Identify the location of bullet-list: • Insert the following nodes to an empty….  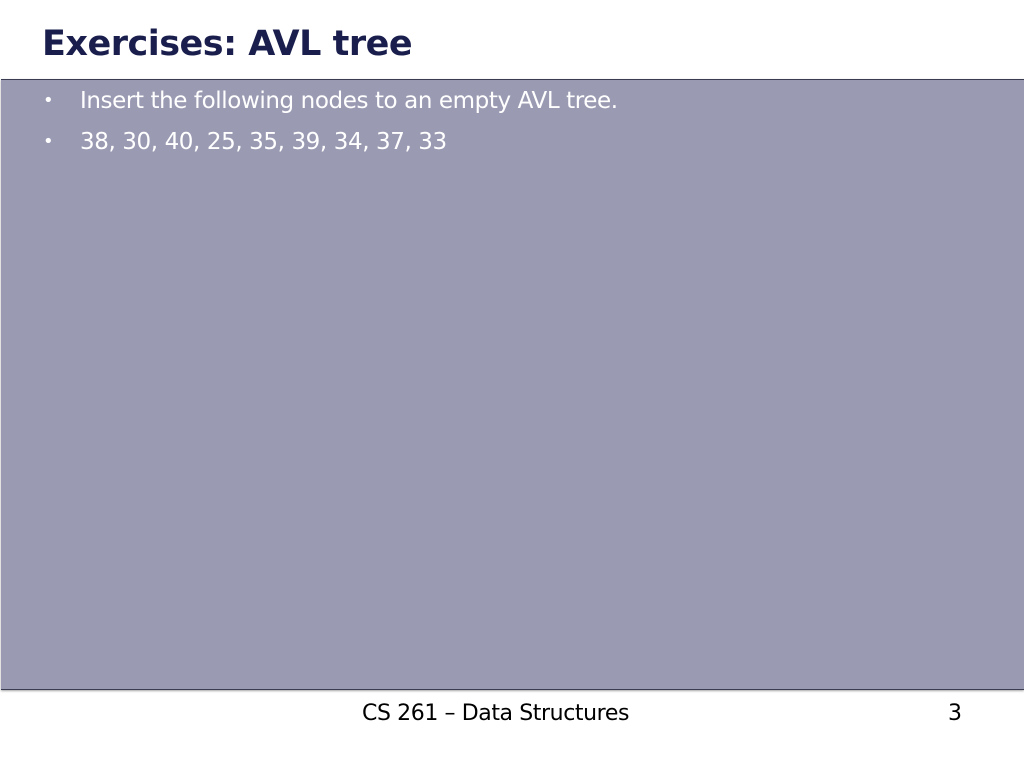
(330, 129).